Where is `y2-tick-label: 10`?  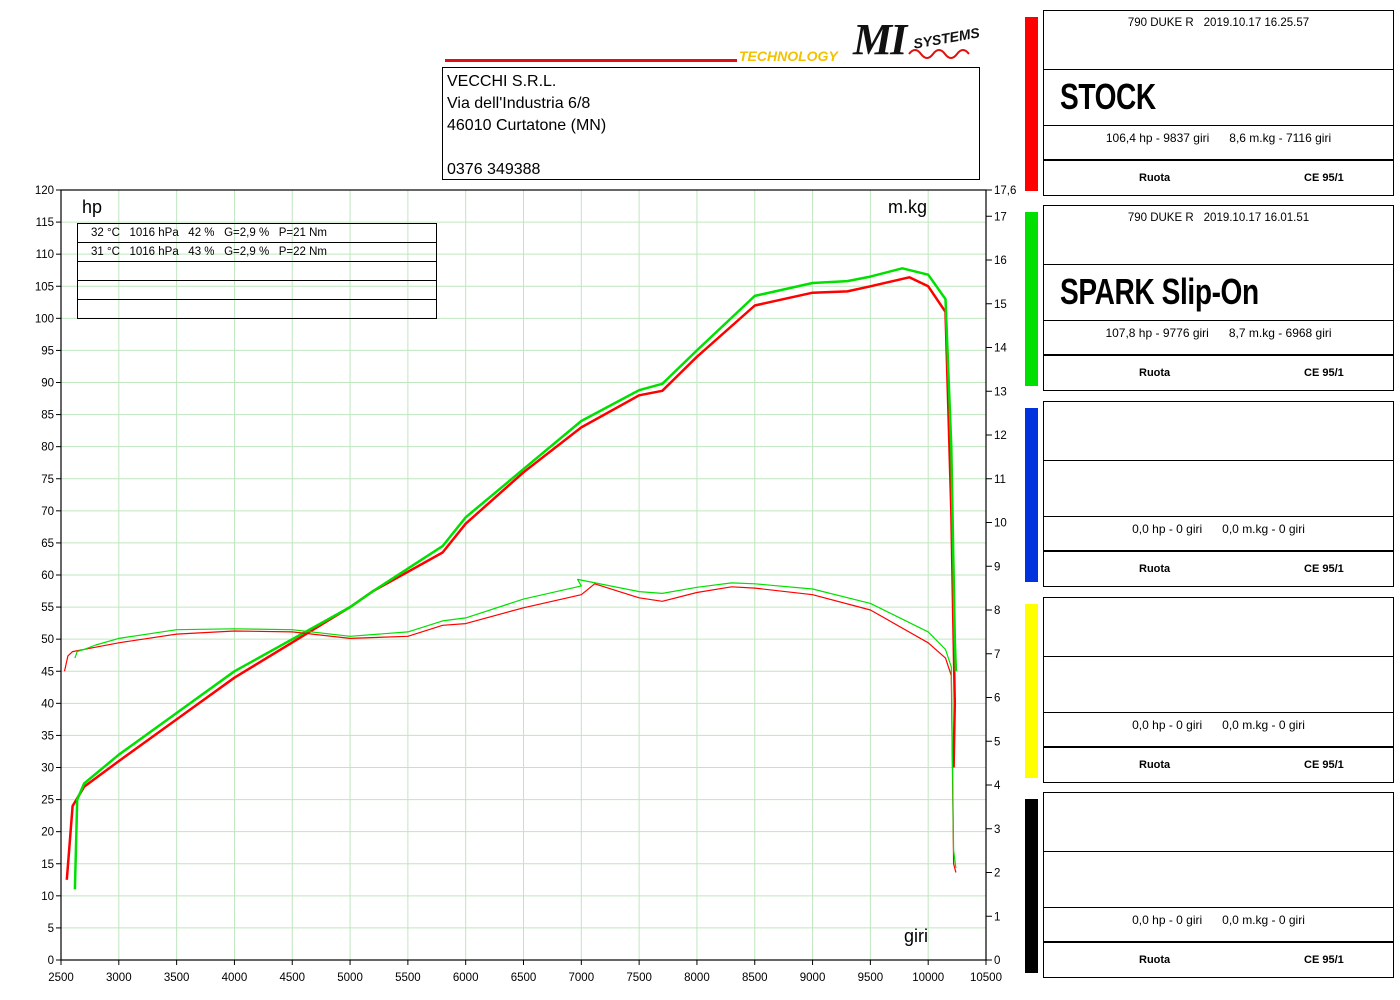
y2-tick-label: 10 is located at coordinates (1000, 524).